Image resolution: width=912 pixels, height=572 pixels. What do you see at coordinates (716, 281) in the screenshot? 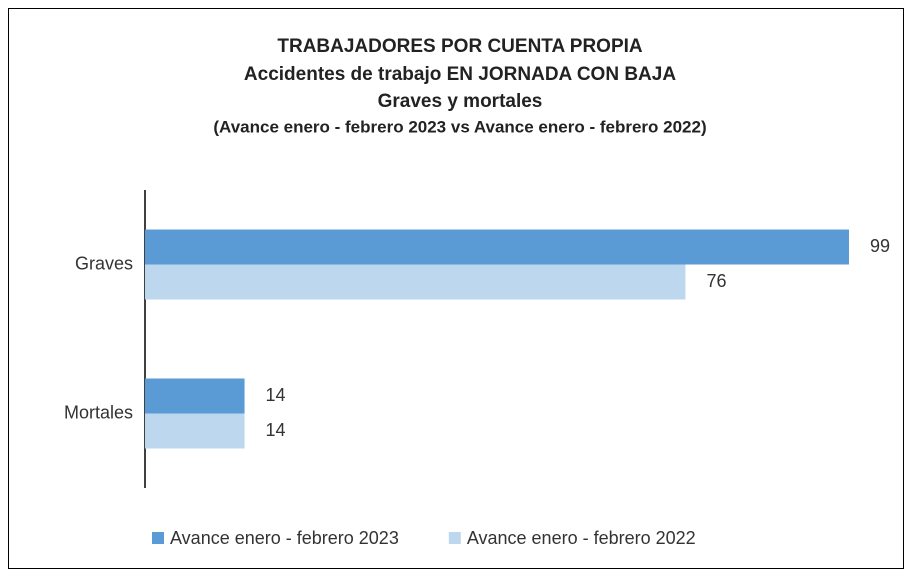
I see `data-label: 76` at bounding box center [716, 281].